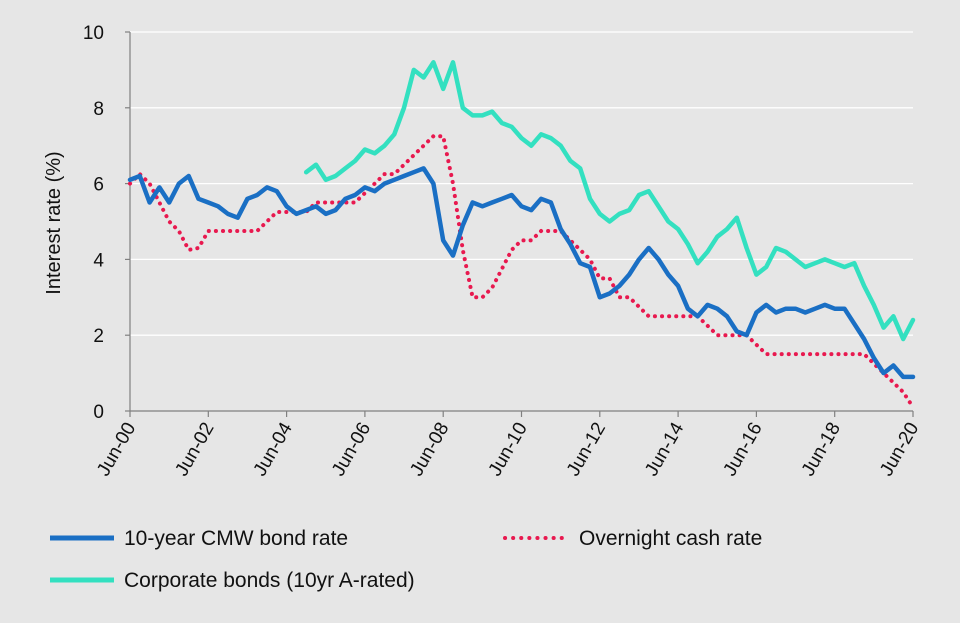  Describe the element at coordinates (899, 449) in the screenshot. I see `x-tick-label: Jun-20` at that location.